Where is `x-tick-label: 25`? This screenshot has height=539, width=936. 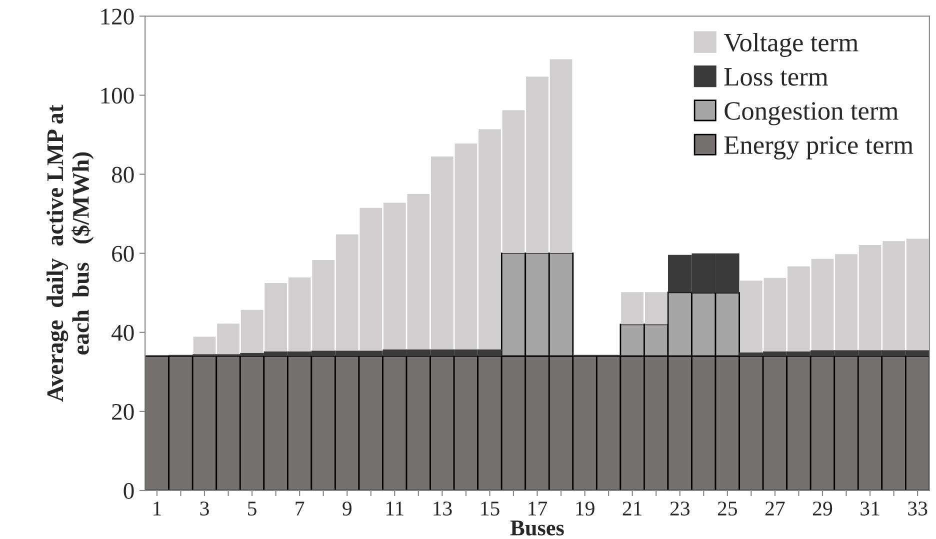
x-tick-label: 25 is located at coordinates (728, 509).